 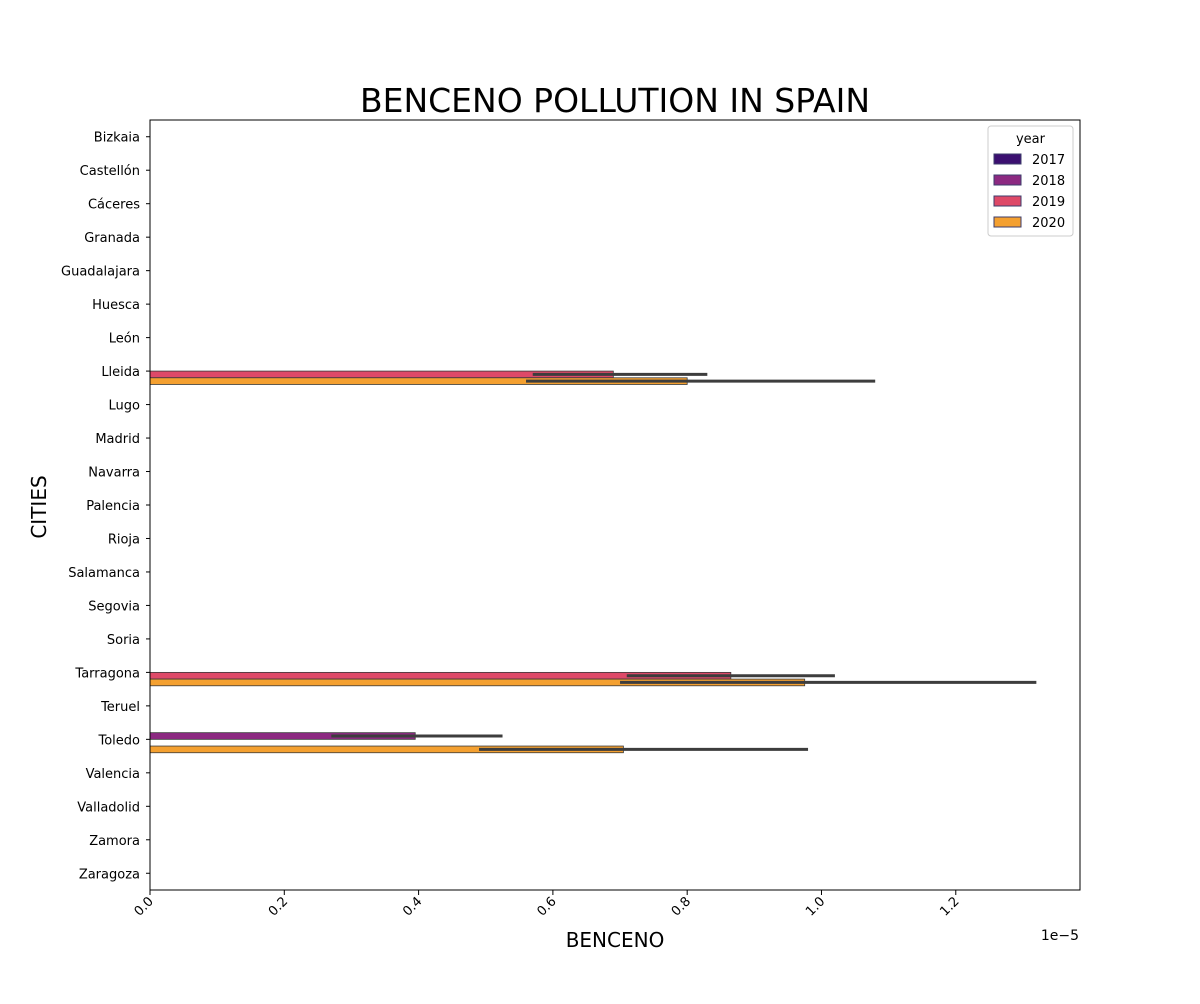 I want to click on y-tick-label: Rioja, so click(x=124, y=539).